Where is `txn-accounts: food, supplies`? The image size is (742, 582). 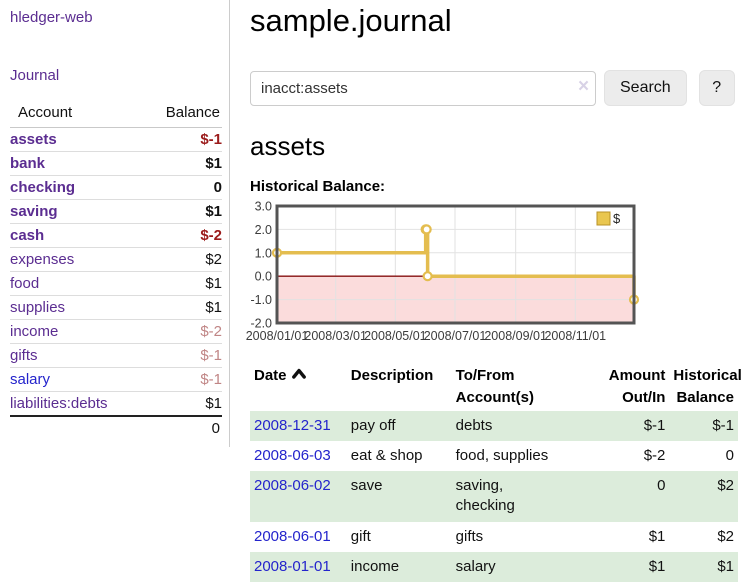
txn-accounts: food, supplies is located at coordinates (502, 455).